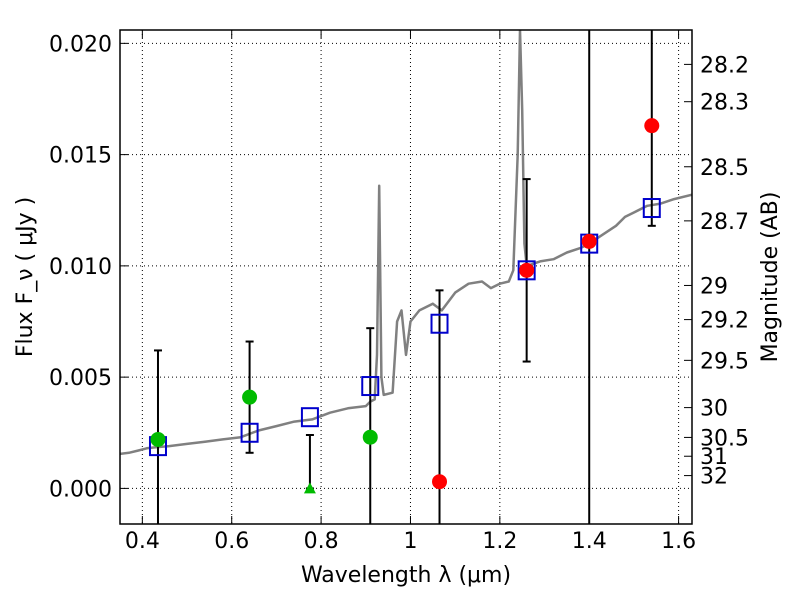  What do you see at coordinates (499, 541) in the screenshot?
I see `x-tick-label: 1.2` at bounding box center [499, 541].